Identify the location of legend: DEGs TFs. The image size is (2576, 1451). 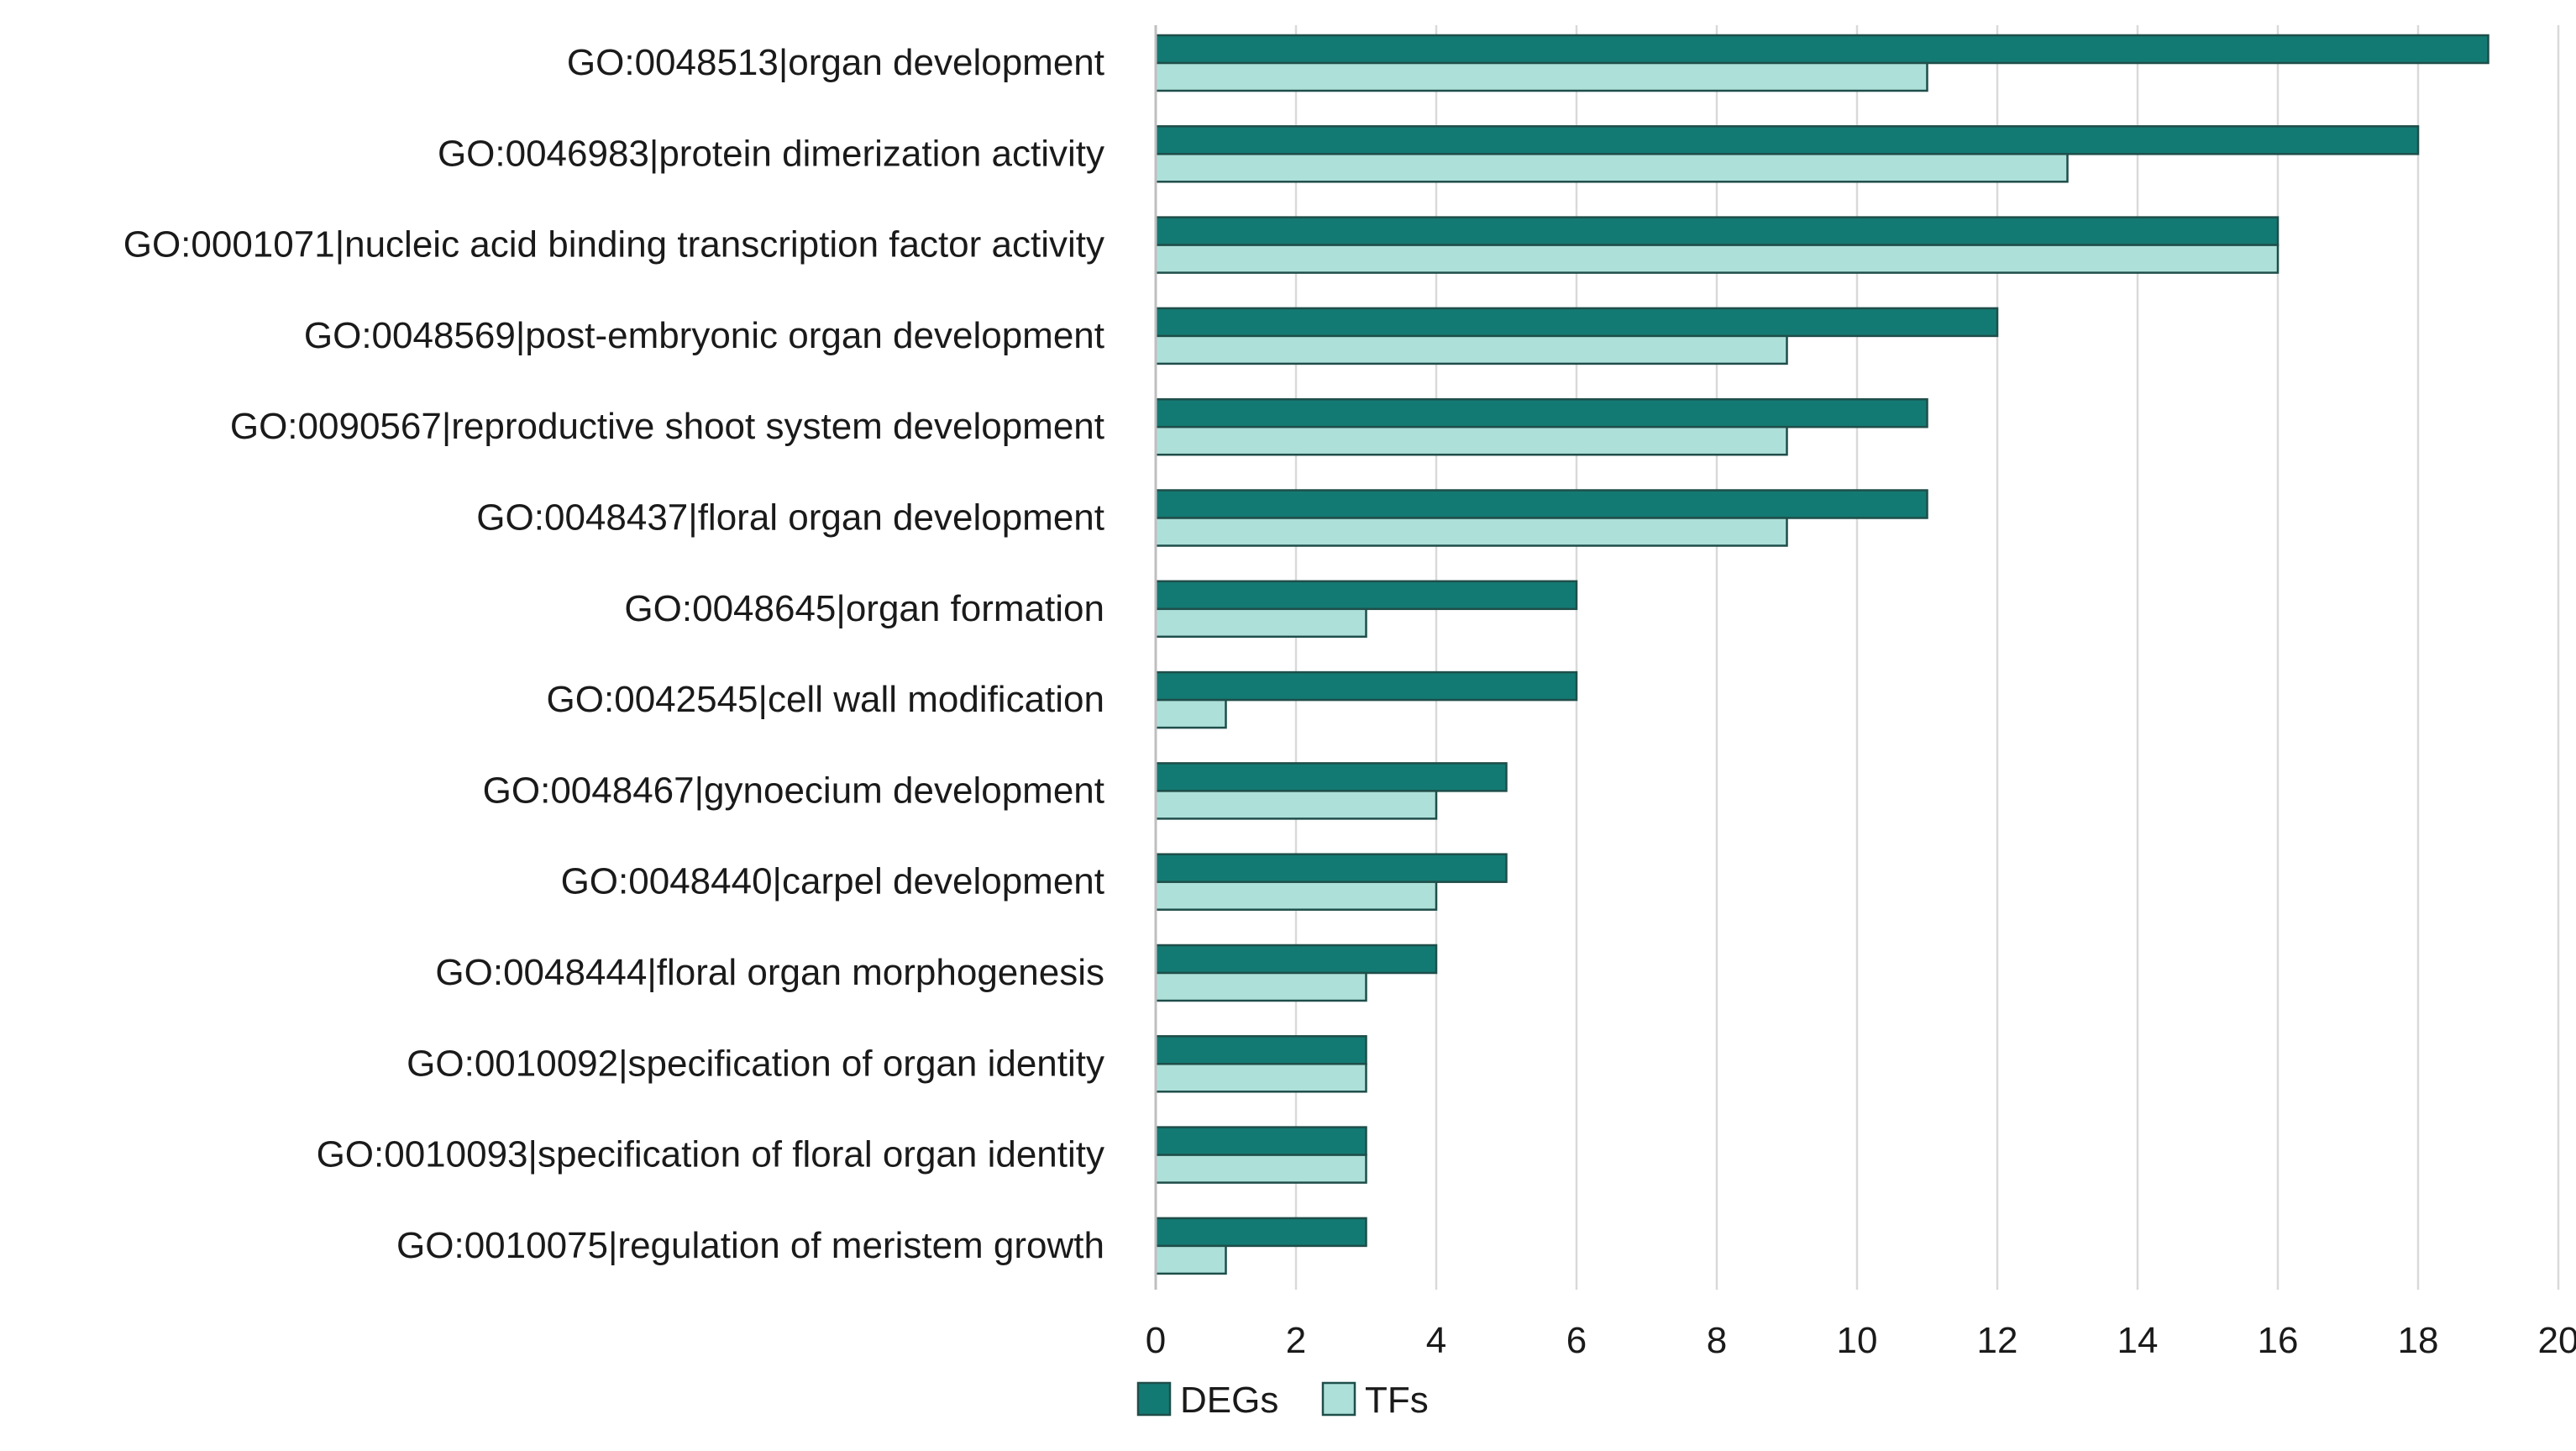
(1282, 1400).